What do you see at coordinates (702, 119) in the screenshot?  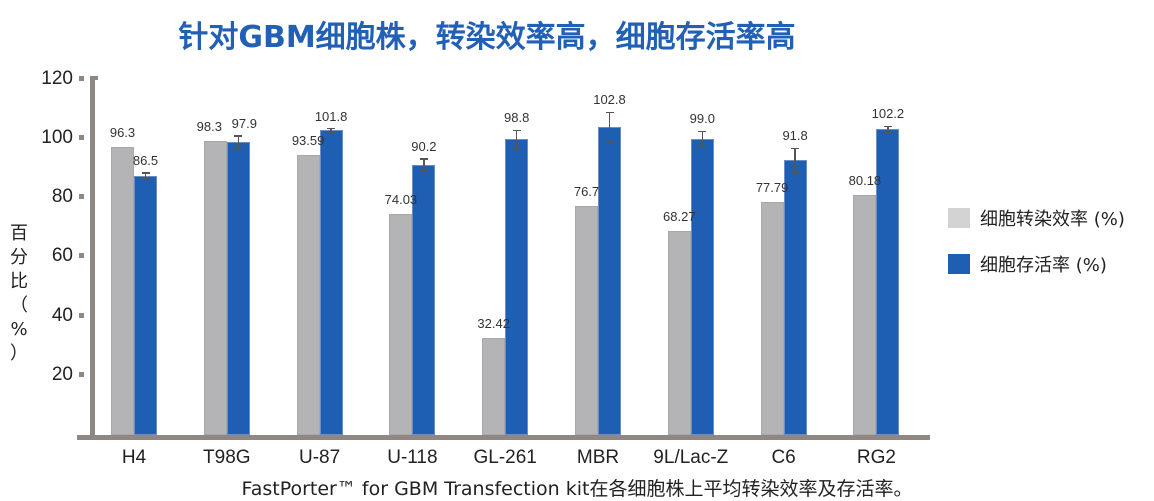 I see `value-label-viability: 99.0` at bounding box center [702, 119].